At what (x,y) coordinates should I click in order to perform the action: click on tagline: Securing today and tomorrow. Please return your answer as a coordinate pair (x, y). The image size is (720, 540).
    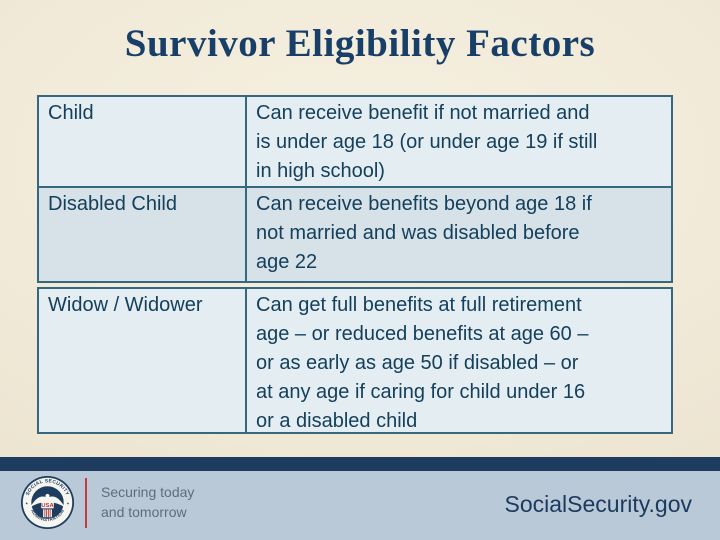
    Looking at the image, I should click on (147, 502).